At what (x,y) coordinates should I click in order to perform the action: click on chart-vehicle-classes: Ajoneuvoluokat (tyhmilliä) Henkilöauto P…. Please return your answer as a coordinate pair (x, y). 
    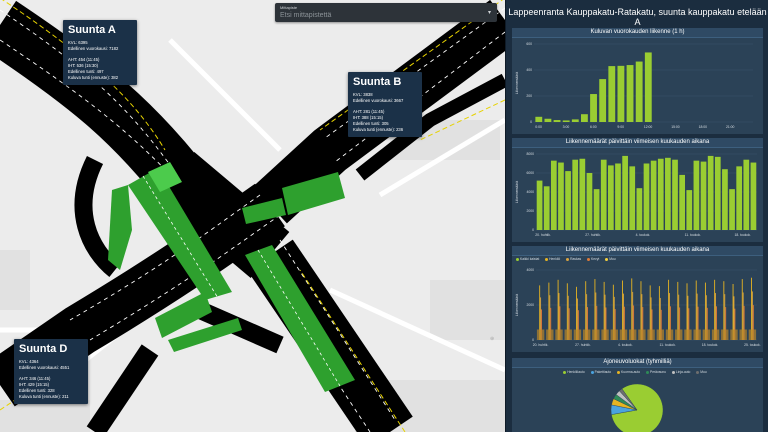
    Looking at the image, I should click on (637, 395).